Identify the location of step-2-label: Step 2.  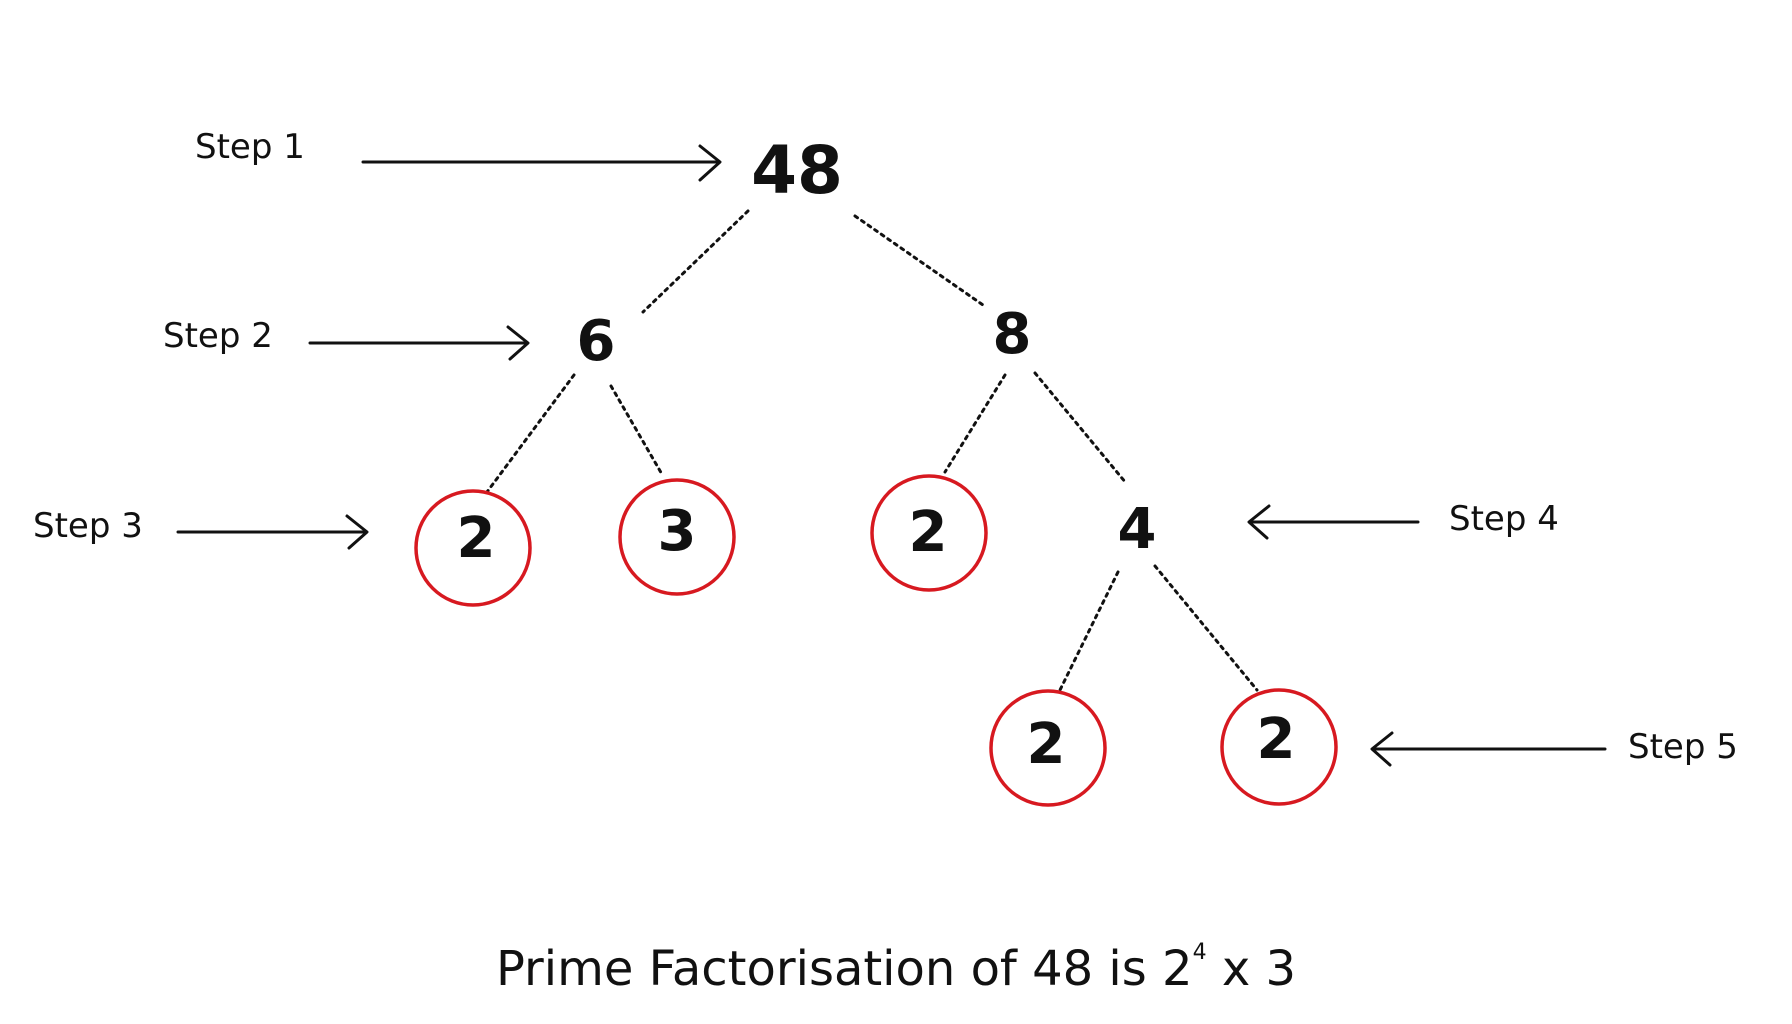
(218, 336).